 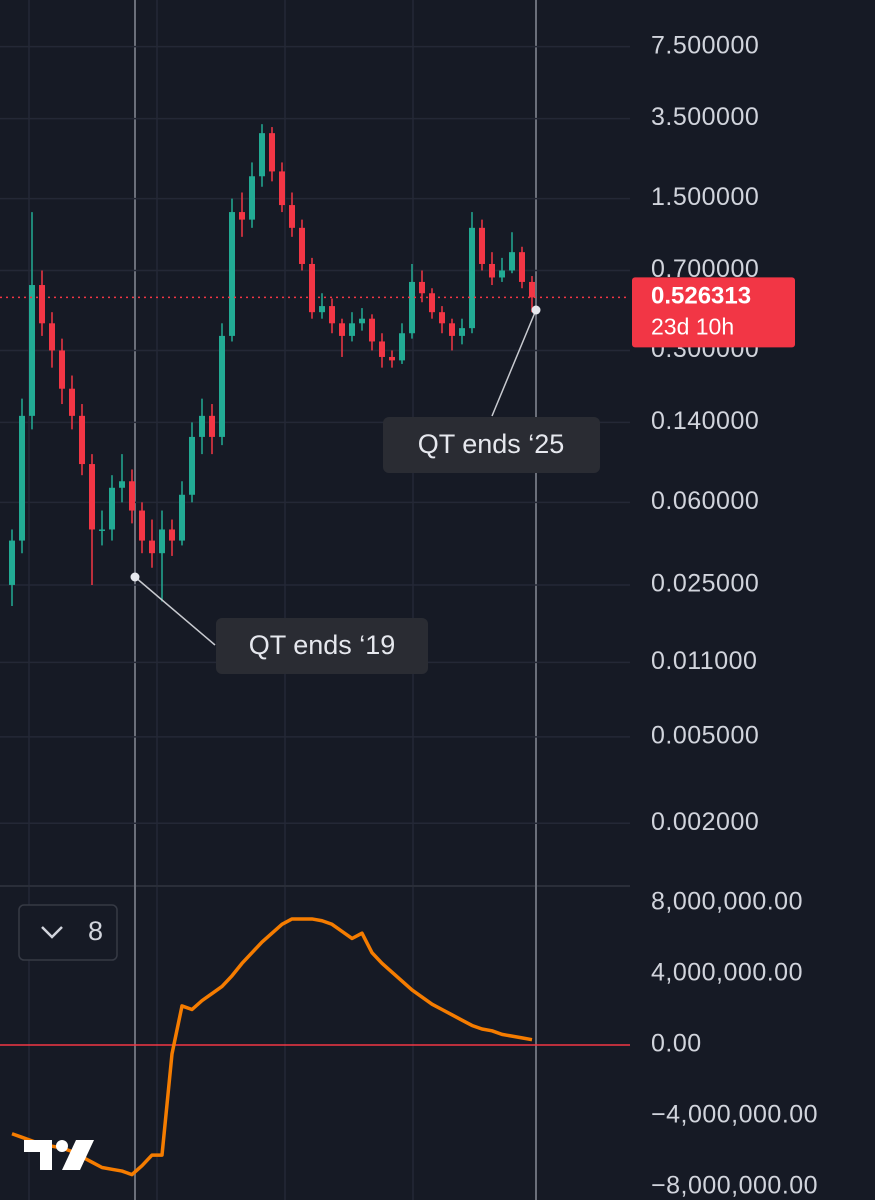 I want to click on y-tick-label: 0.002000, so click(x=705, y=822).